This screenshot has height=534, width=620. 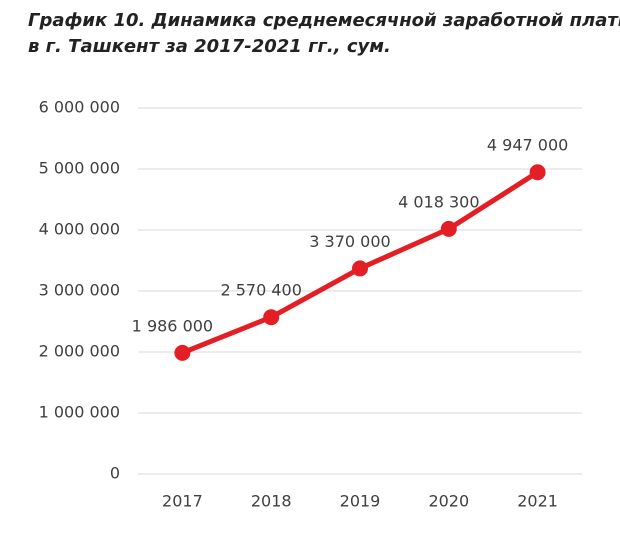 I want to click on data-label: 4 947 000, so click(x=527, y=145).